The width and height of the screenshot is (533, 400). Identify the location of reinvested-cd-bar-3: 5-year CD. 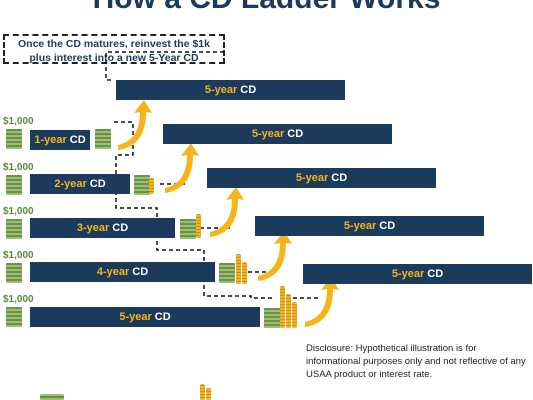
(321, 178).